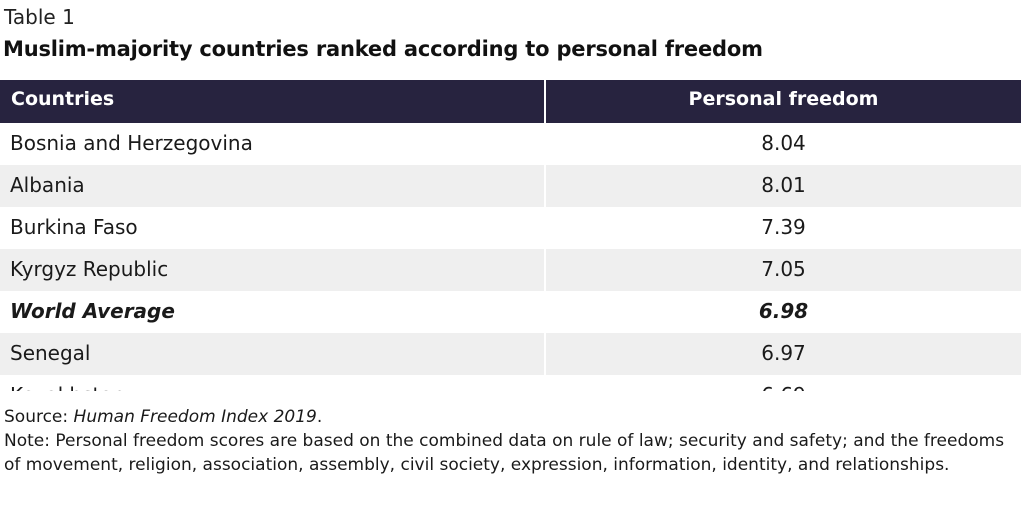  I want to click on source-suffix: ., so click(319, 417).